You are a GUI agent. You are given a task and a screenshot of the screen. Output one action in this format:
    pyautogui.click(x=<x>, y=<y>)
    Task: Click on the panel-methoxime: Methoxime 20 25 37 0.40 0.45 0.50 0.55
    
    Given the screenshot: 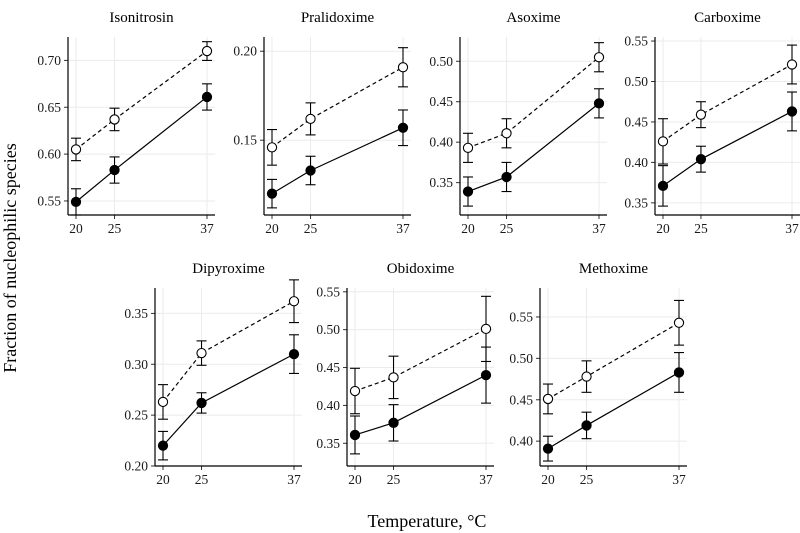 What is the action you would take?
    pyautogui.click(x=598, y=374)
    